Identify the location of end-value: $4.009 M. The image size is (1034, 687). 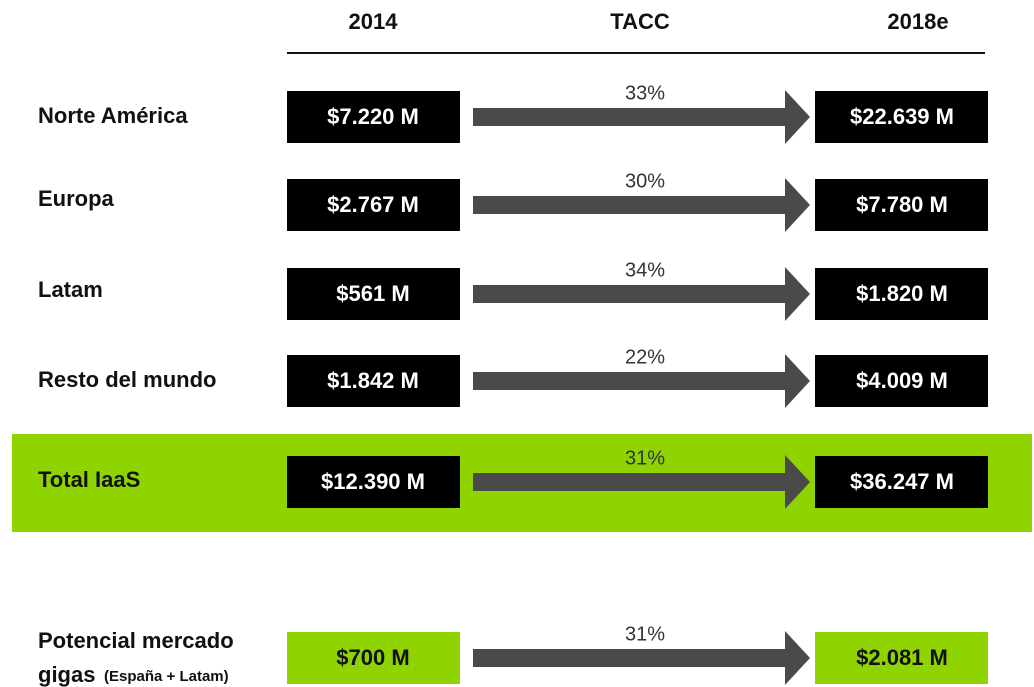
(902, 380).